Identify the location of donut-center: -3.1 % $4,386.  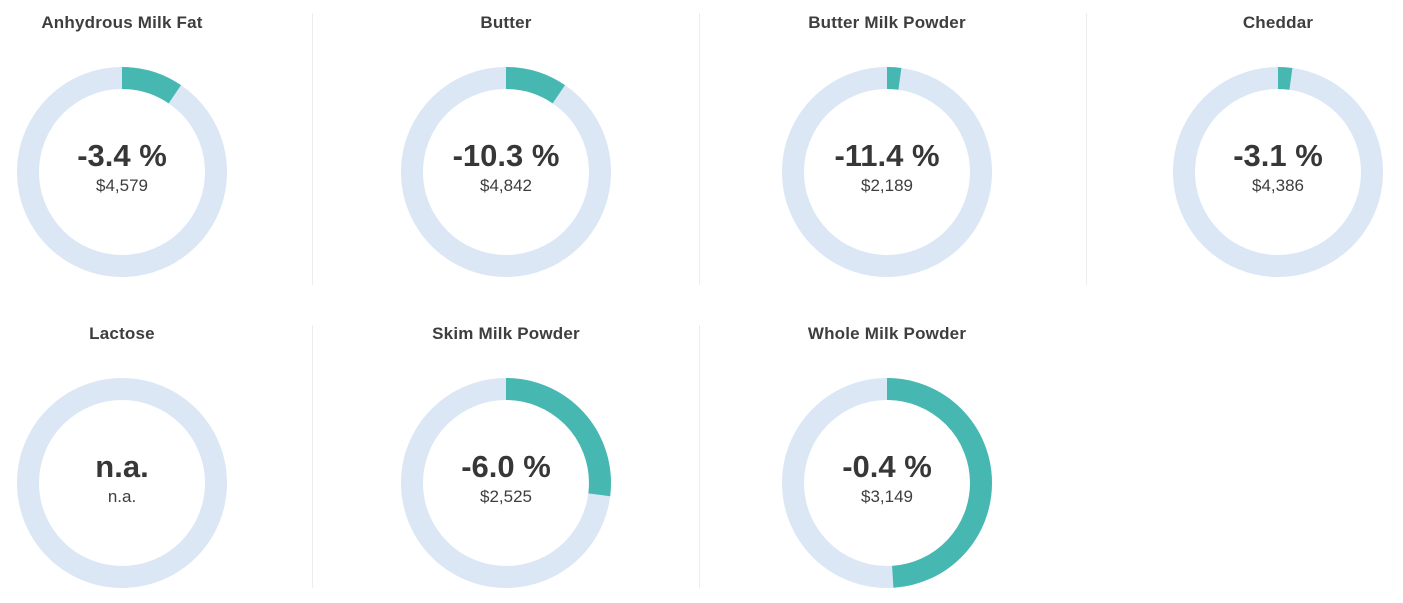
(1278, 168).